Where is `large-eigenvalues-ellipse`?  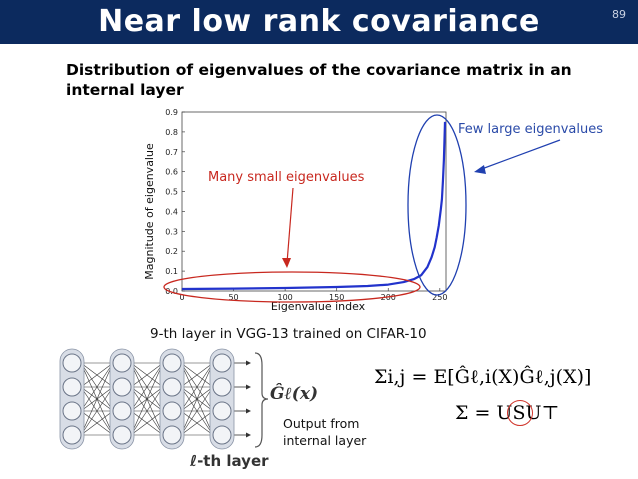 large-eigenvalues-ellipse is located at coordinates (437, 205).